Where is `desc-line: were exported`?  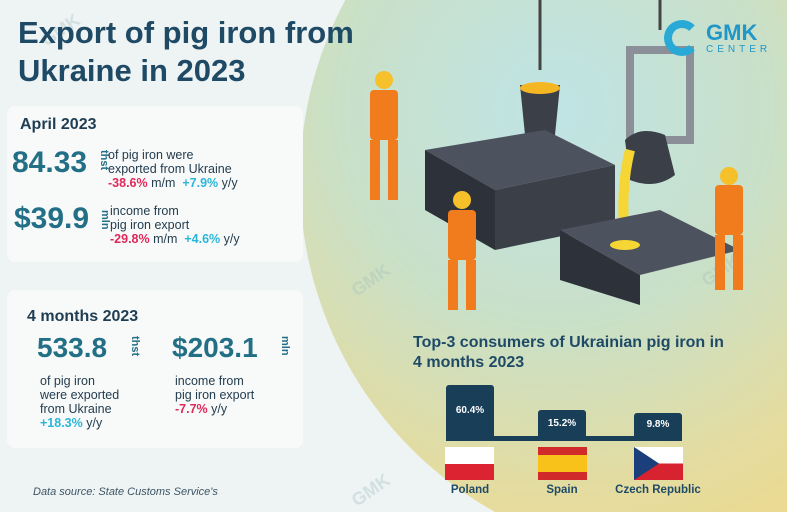 desc-line: were exported is located at coordinates (80, 395).